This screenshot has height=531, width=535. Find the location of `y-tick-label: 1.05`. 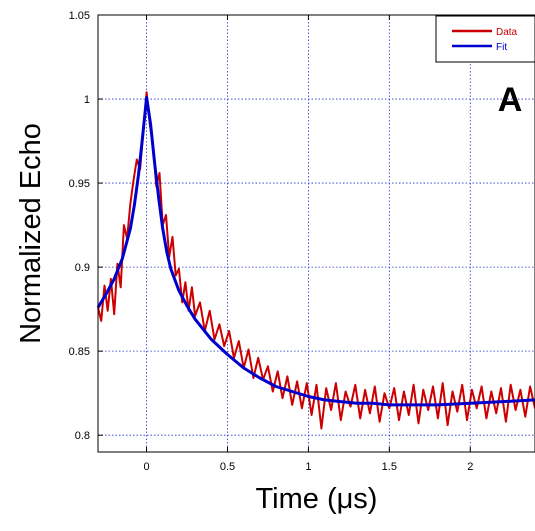

y-tick-label: 1.05 is located at coordinates (79, 16).